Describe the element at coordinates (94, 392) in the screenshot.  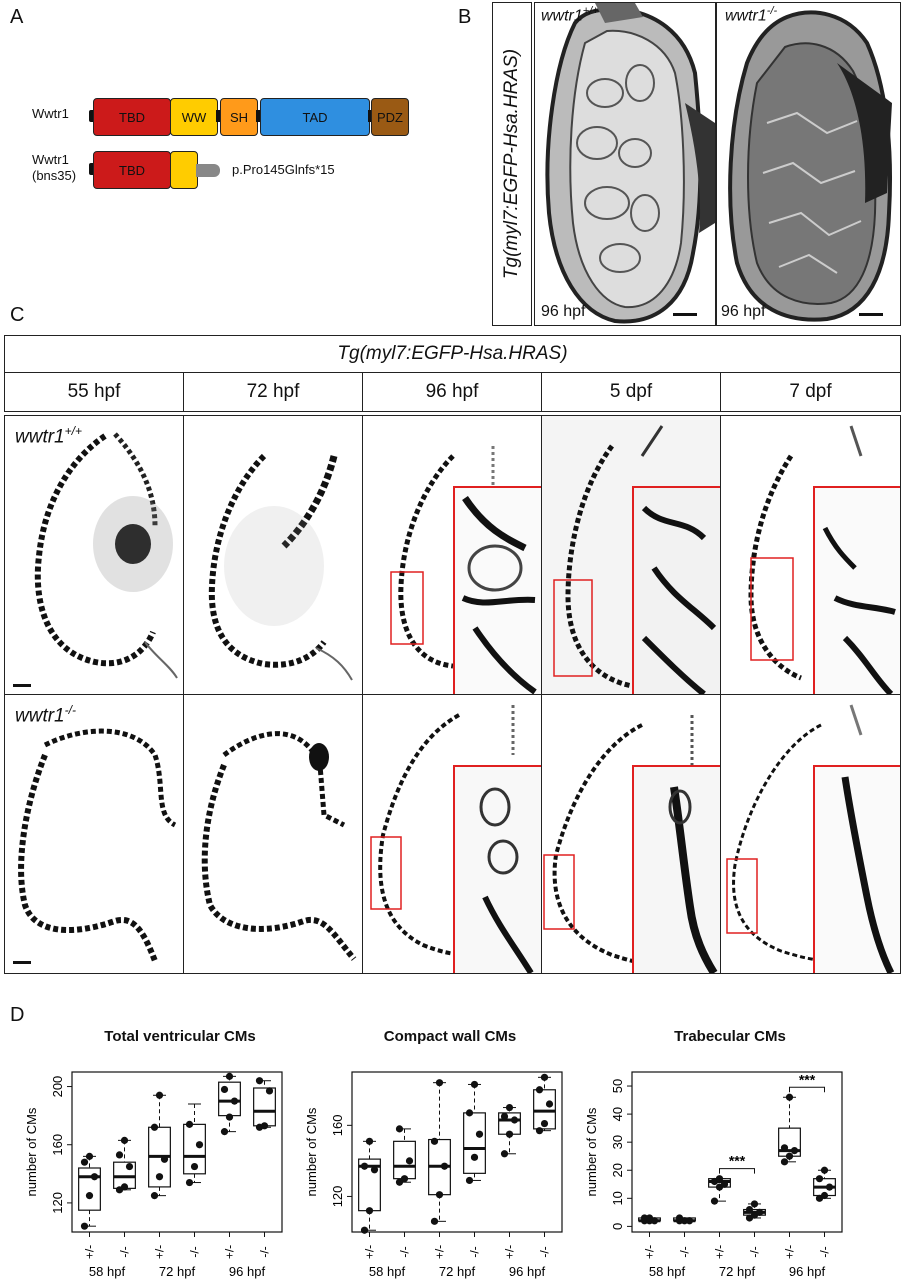
I see `stage-55hpf: 55 hpf` at that location.